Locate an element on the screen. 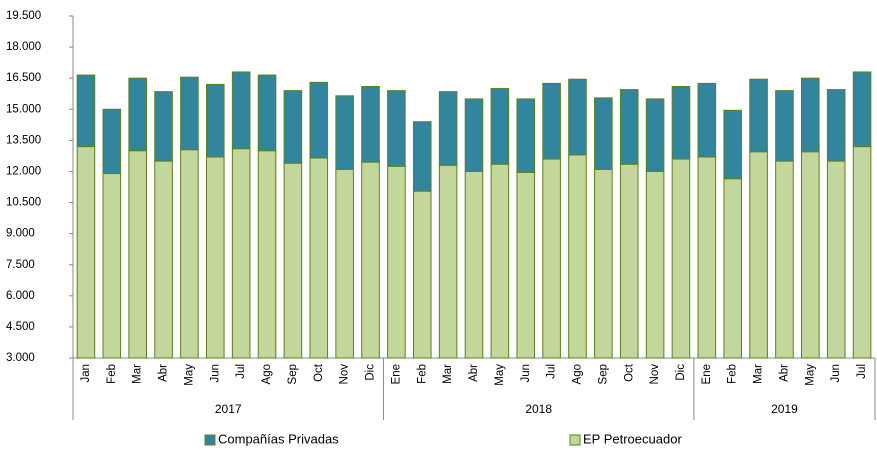 The width and height of the screenshot is (877, 455). y-tick-label: 12.000 is located at coordinates (23, 171).